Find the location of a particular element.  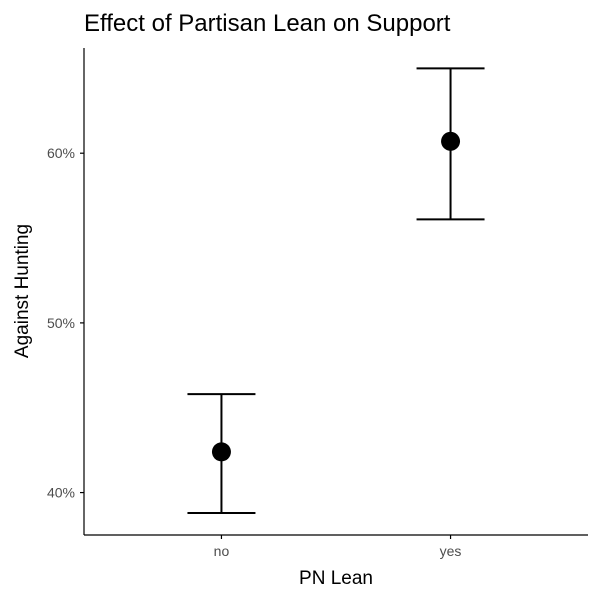

chart-title: Effect of Partisan Lean on Support is located at coordinates (267, 23).